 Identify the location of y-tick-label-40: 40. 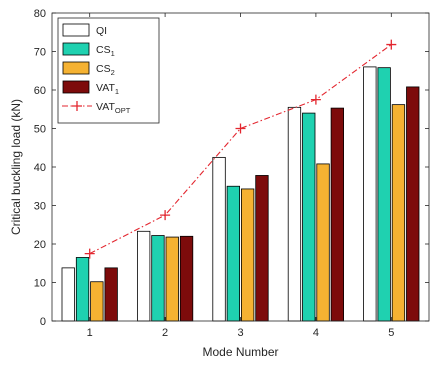
(40, 168).